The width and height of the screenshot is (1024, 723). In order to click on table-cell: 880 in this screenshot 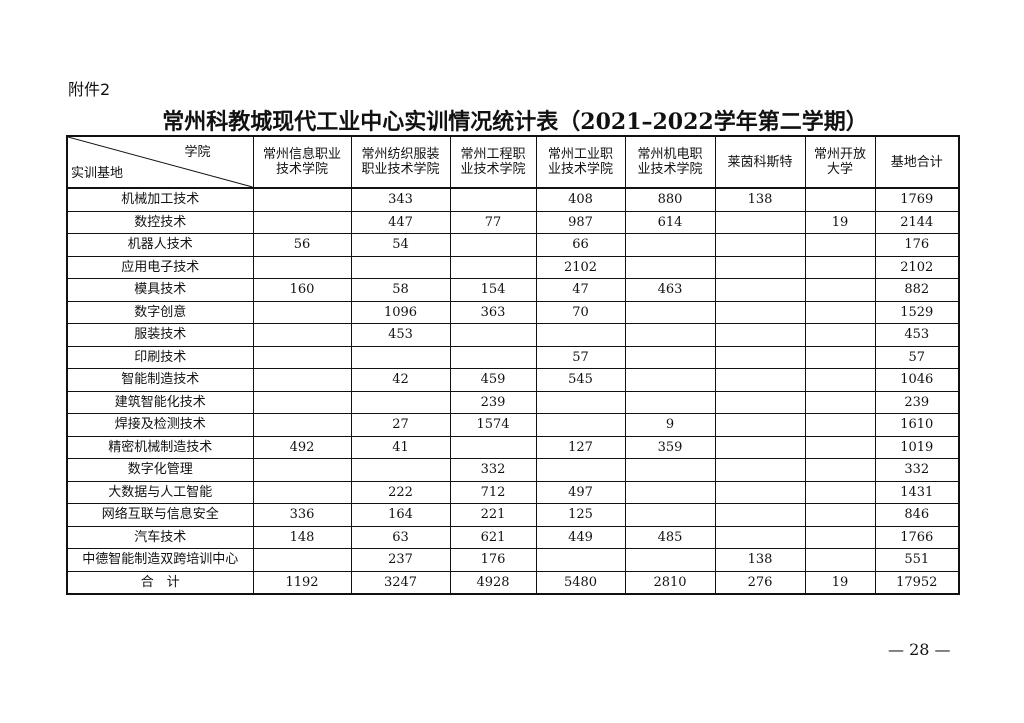, I will do `click(670, 199)`.